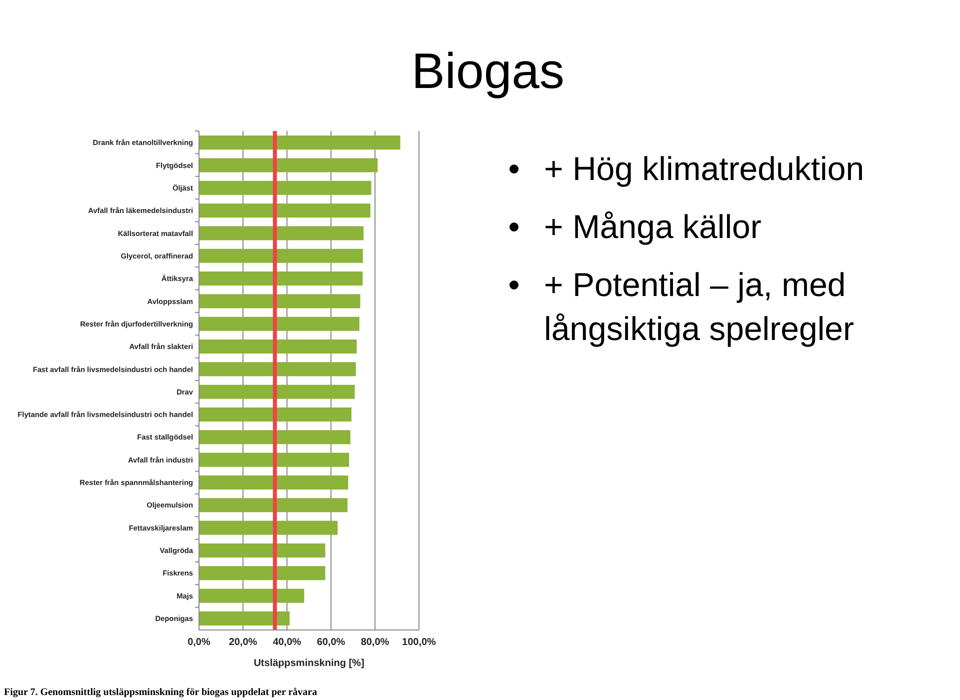 The image size is (960, 700). What do you see at coordinates (375, 642) in the screenshot?
I see `x-tick-label: 80,0%` at bounding box center [375, 642].